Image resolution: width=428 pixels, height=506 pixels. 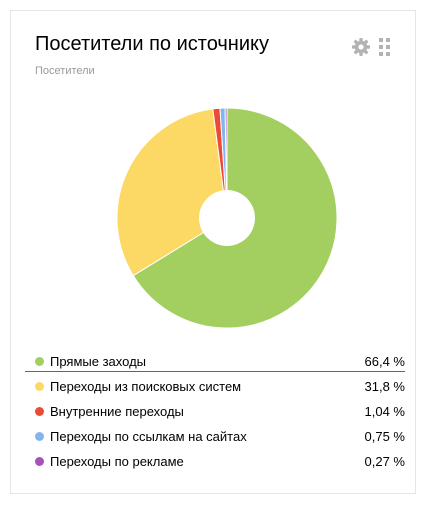 What do you see at coordinates (215, 361) in the screenshot?
I see `legend-item: Прямые заходы 66,4 %` at bounding box center [215, 361].